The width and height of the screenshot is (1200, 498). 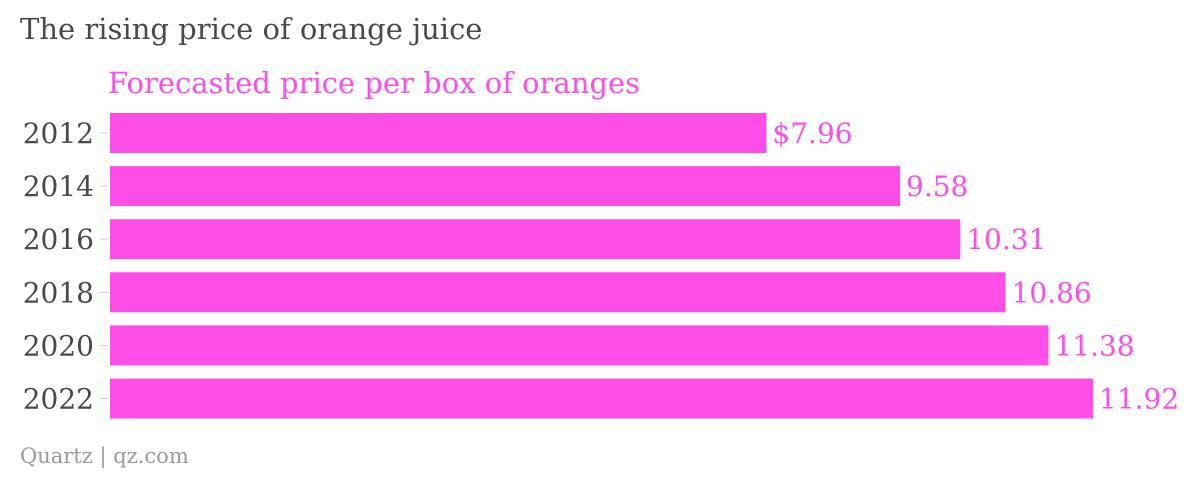 What do you see at coordinates (438, 133) in the screenshot?
I see `bar-2012` at bounding box center [438, 133].